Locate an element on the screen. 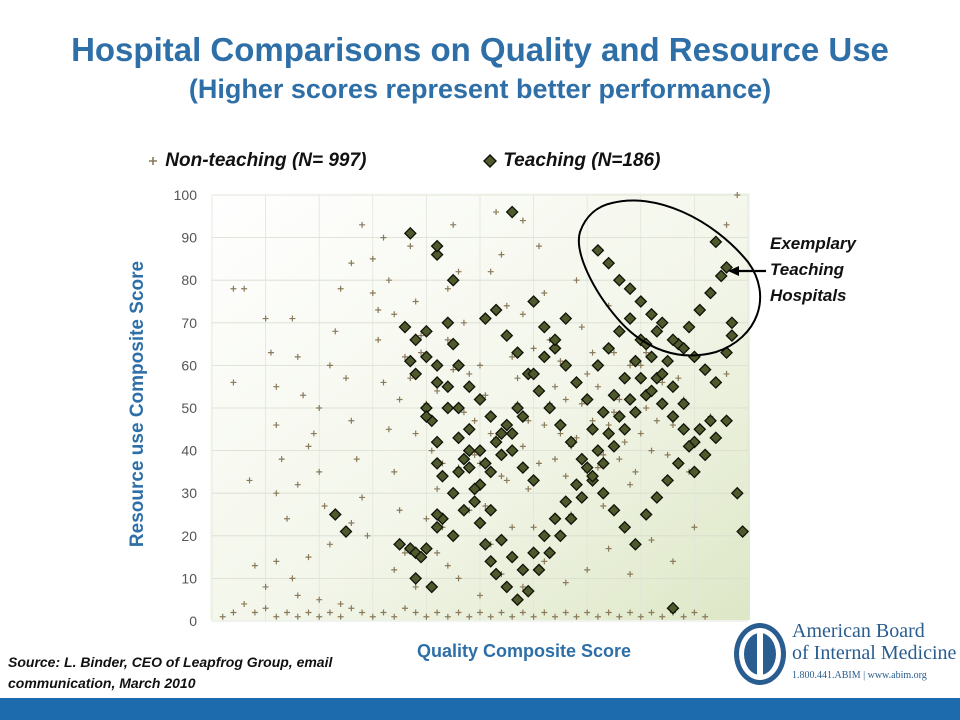 The image size is (960, 720). legend-item-non-teaching: Non-teaching (N= 997) is located at coordinates (256, 161).